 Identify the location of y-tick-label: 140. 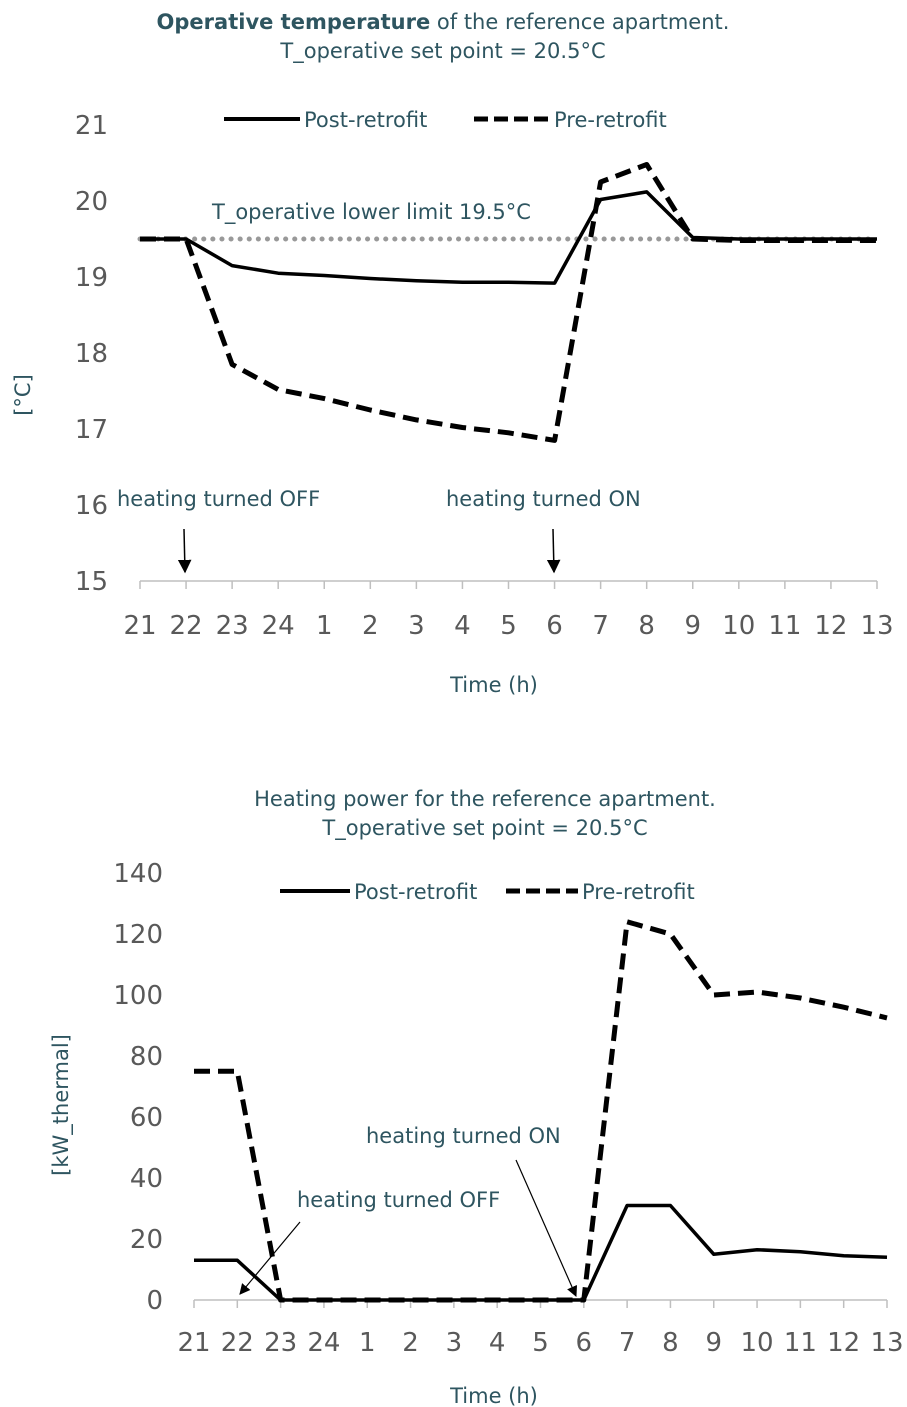
(138, 874).